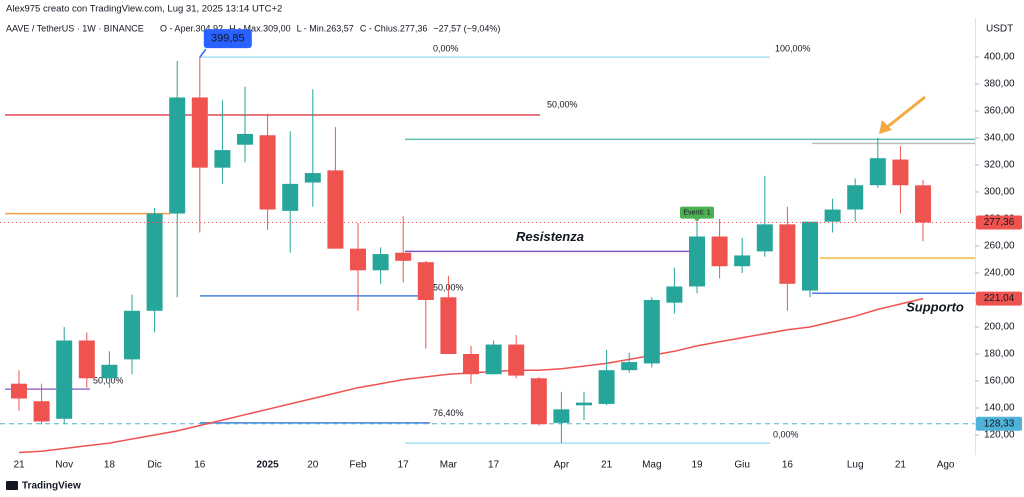 This screenshot has width=1024, height=497. I want to click on ohlc-prefix: H - Max., so click(246, 28).